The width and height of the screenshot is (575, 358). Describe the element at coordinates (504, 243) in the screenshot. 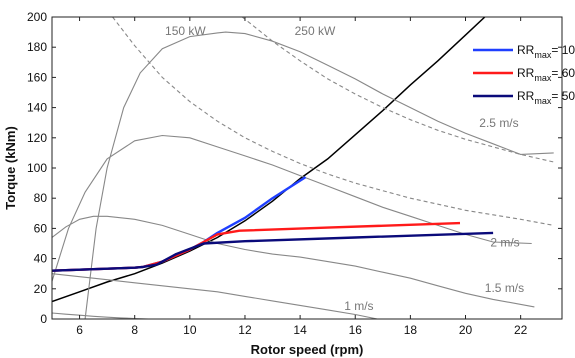

I see `curve-label: 2 m/s` at that location.